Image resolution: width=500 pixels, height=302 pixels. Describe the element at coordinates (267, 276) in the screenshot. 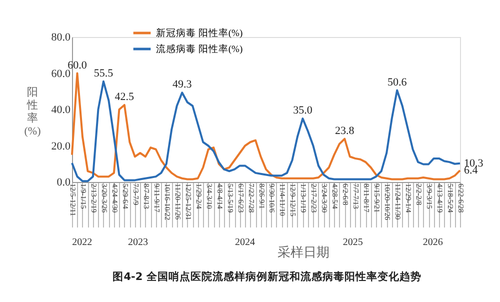

I see `text: 图4-2 全国哨点医院流感样病例新冠和流感病毒阳性率变化趋势` at that location.